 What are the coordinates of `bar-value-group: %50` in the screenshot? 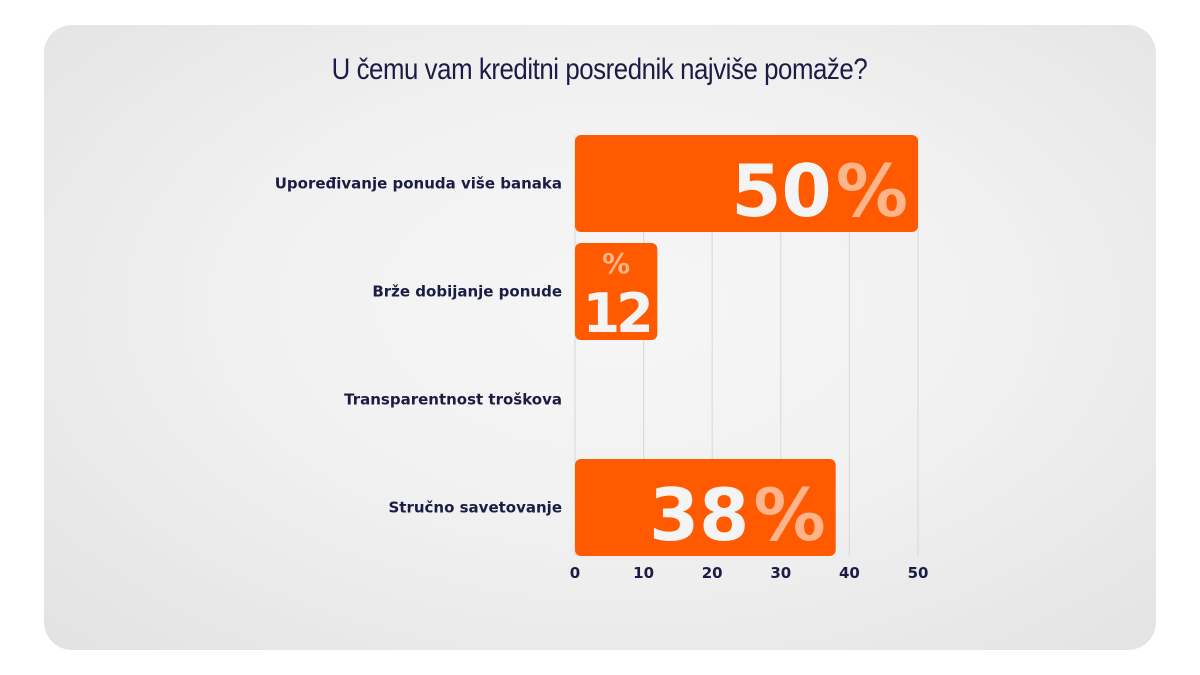 It's located at (819, 191).